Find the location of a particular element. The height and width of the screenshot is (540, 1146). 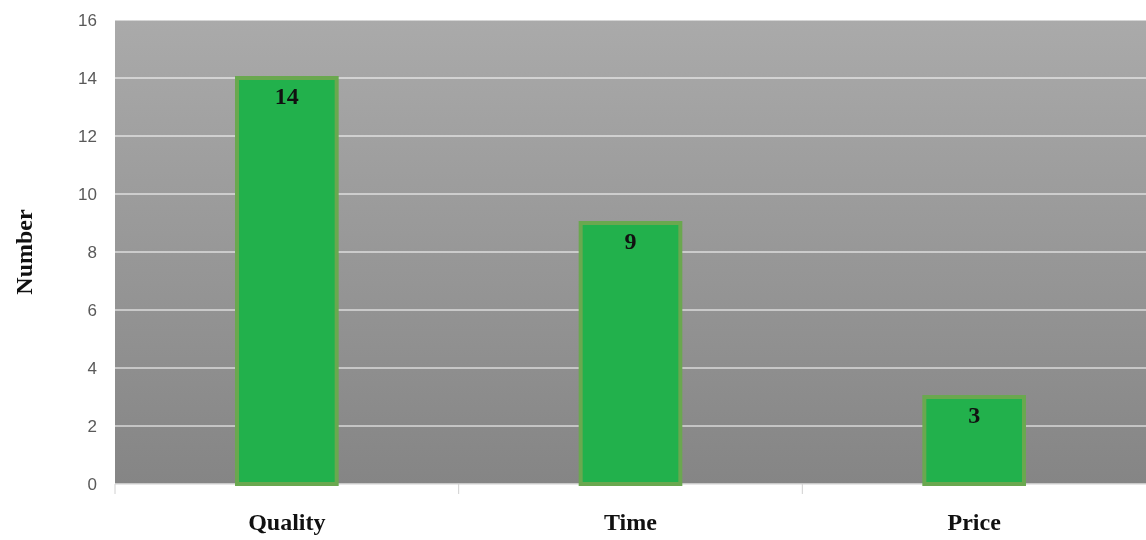

y-tick-label: 8 is located at coordinates (92, 252).